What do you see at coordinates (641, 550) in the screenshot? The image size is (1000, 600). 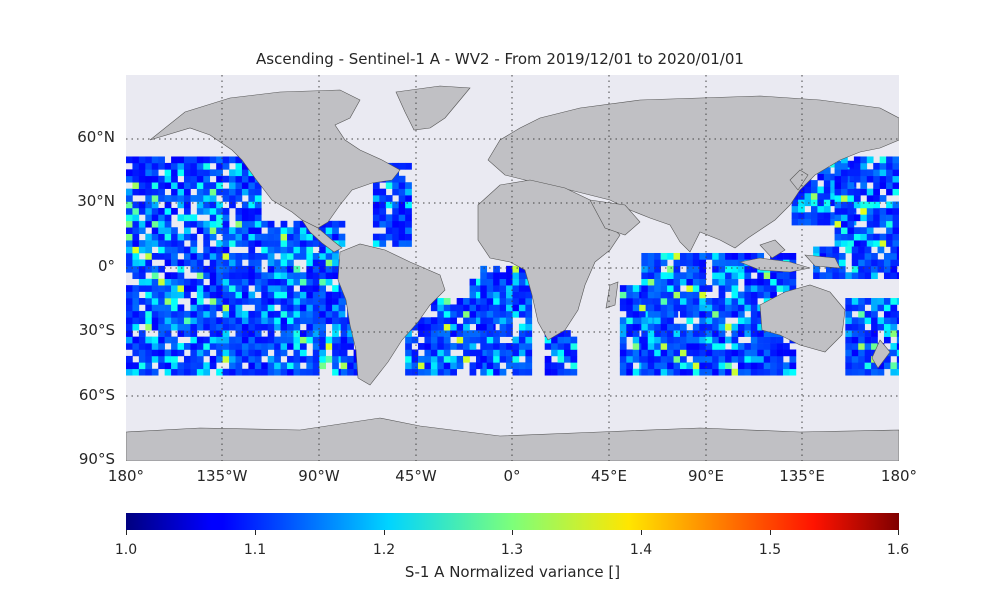 I see `colorbar-tick: 1.4` at bounding box center [641, 550].